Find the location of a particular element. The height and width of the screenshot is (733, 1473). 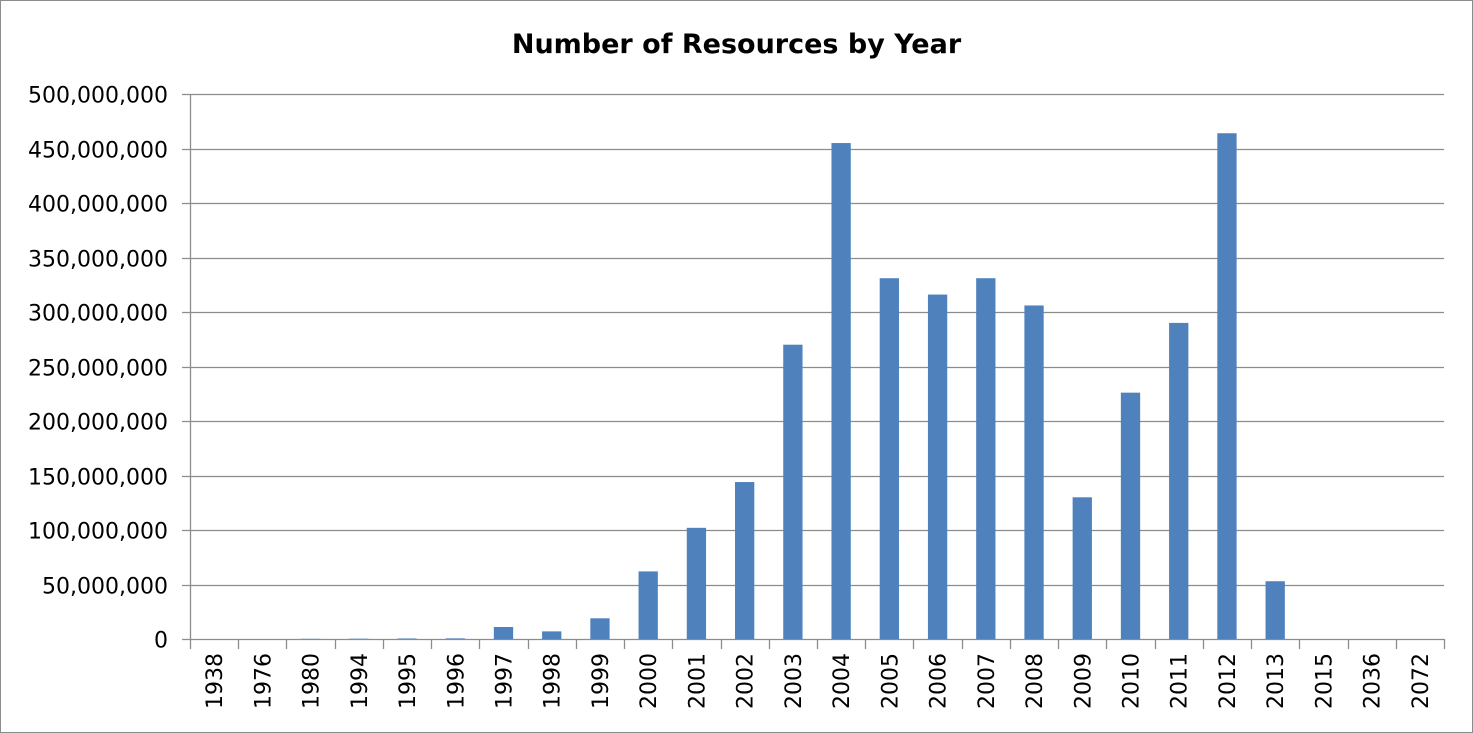

x-tick-label: 1938 is located at coordinates (215, 681).